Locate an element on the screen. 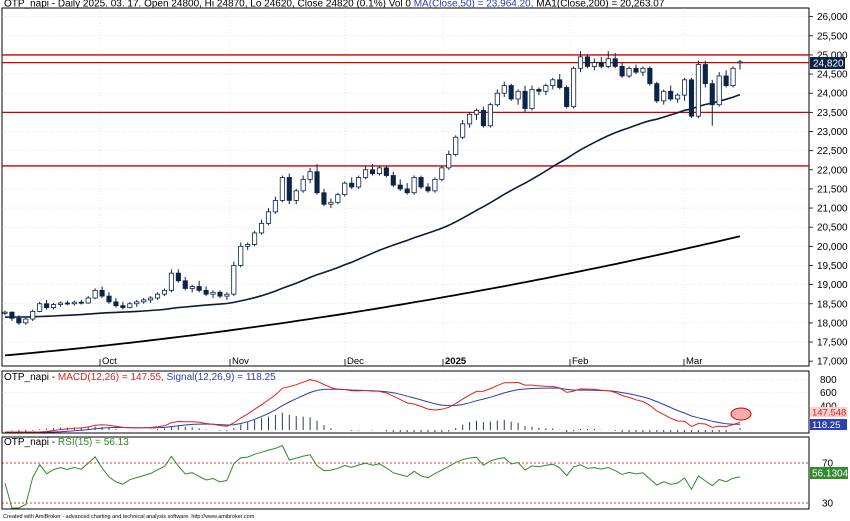 The width and height of the screenshot is (850, 521). date-axis-label: Feb is located at coordinates (580, 361).